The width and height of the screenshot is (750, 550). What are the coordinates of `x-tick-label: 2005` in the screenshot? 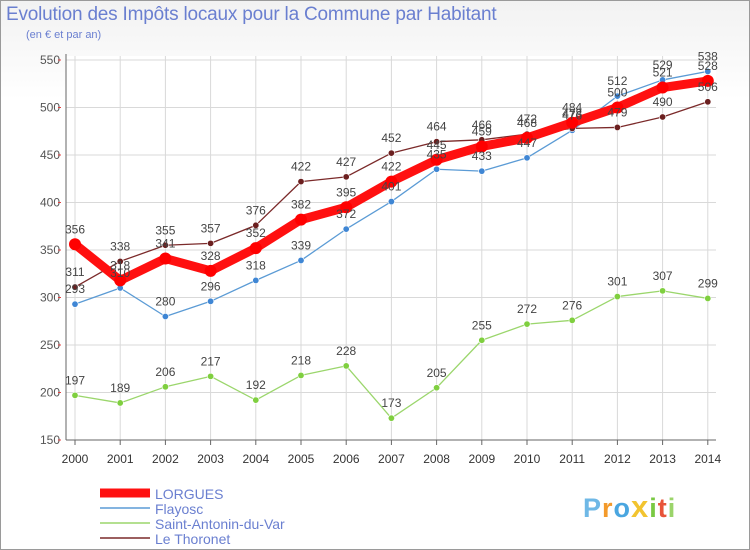 It's located at (301, 459).